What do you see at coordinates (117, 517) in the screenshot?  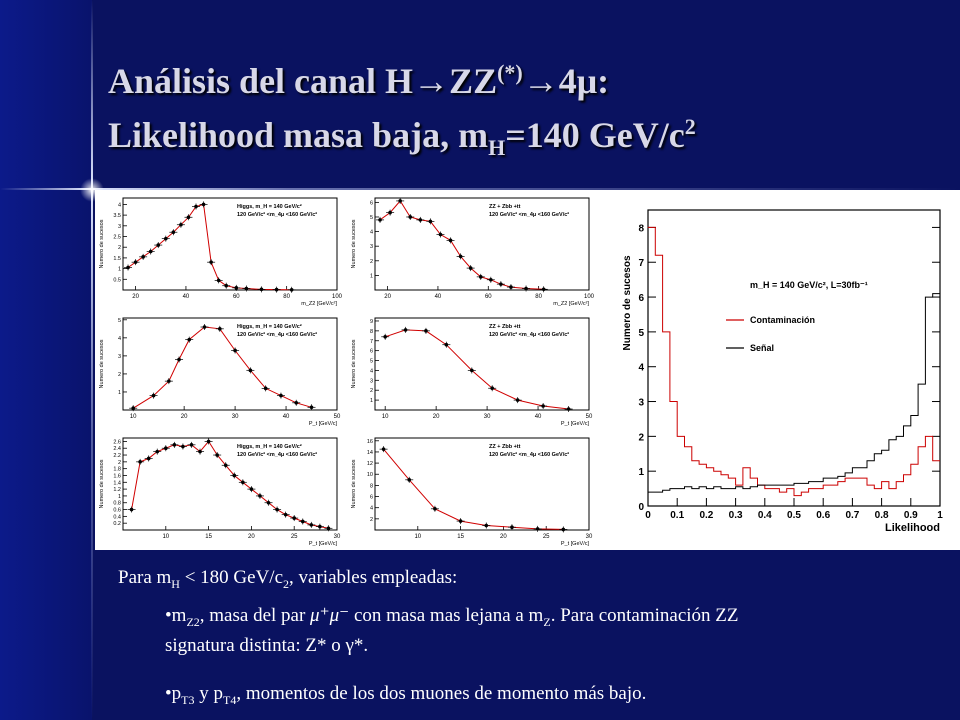 I see `y-tick-label: 0.4` at bounding box center [117, 517].